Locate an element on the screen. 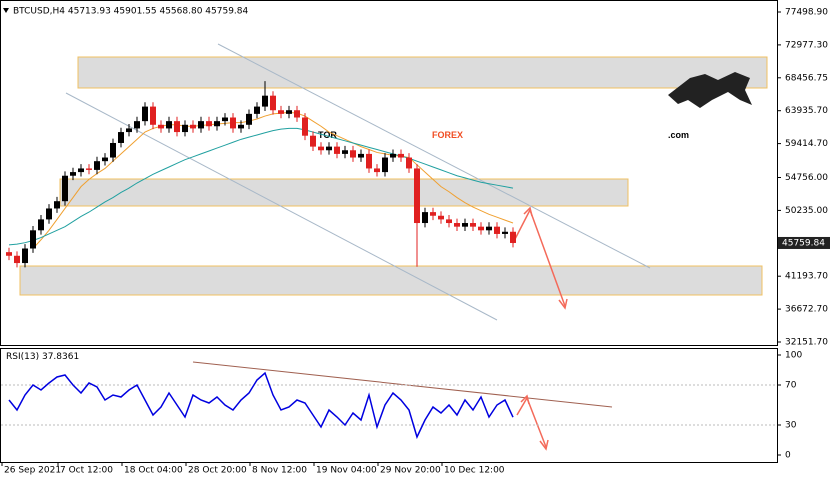  y-tick-label: 32151.70 is located at coordinates (806, 343).